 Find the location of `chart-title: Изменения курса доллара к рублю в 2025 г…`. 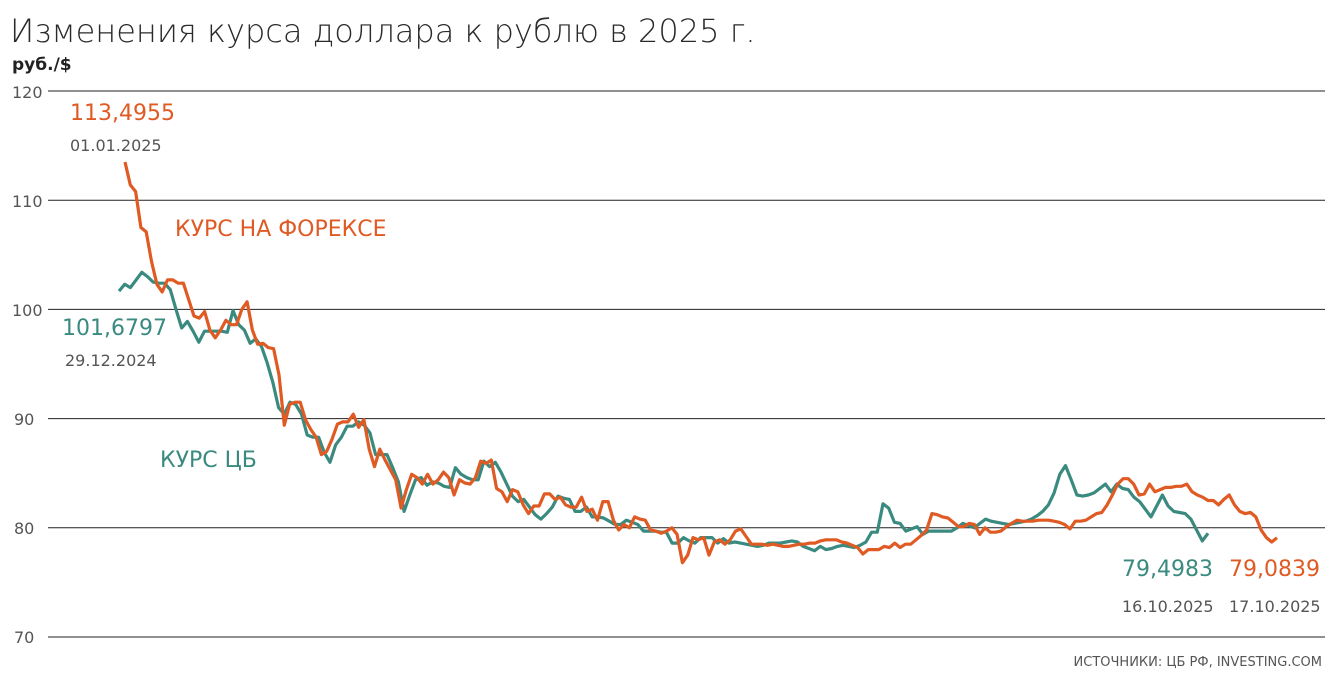

chart-title: Изменения курса доллара к рублю в 2025 г… is located at coordinates (383, 31).